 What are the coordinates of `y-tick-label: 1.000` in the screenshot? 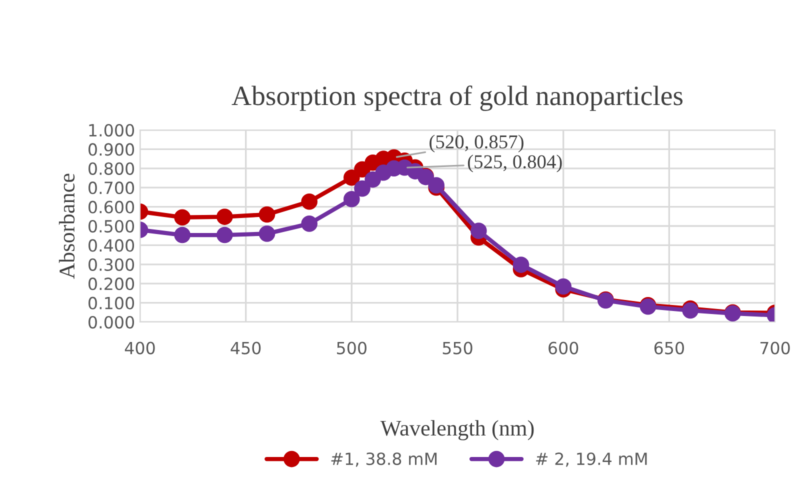 It's located at (111, 130).